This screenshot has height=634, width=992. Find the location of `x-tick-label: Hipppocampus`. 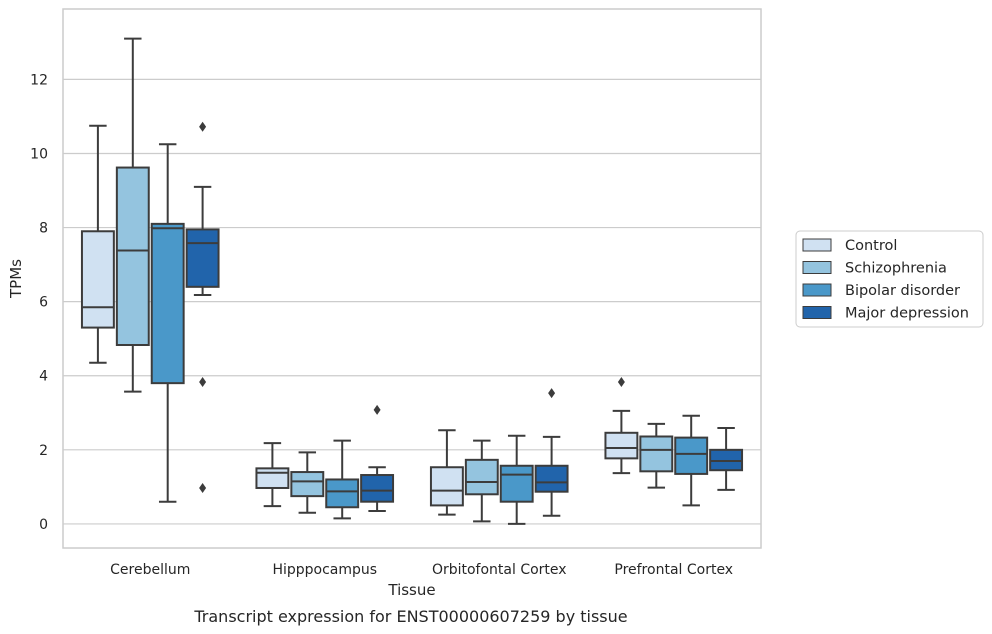

x-tick-label: Hipppocampus is located at coordinates (324, 570).